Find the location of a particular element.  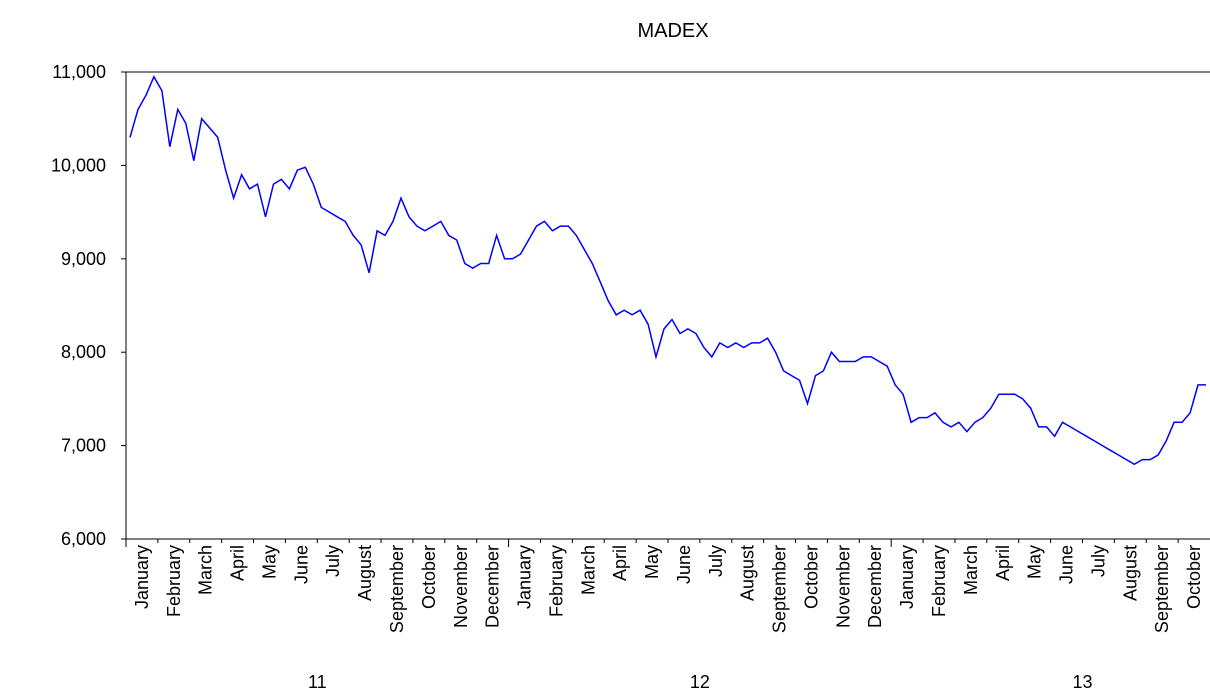

y-tick-label: 11,000 is located at coordinates (79, 72).